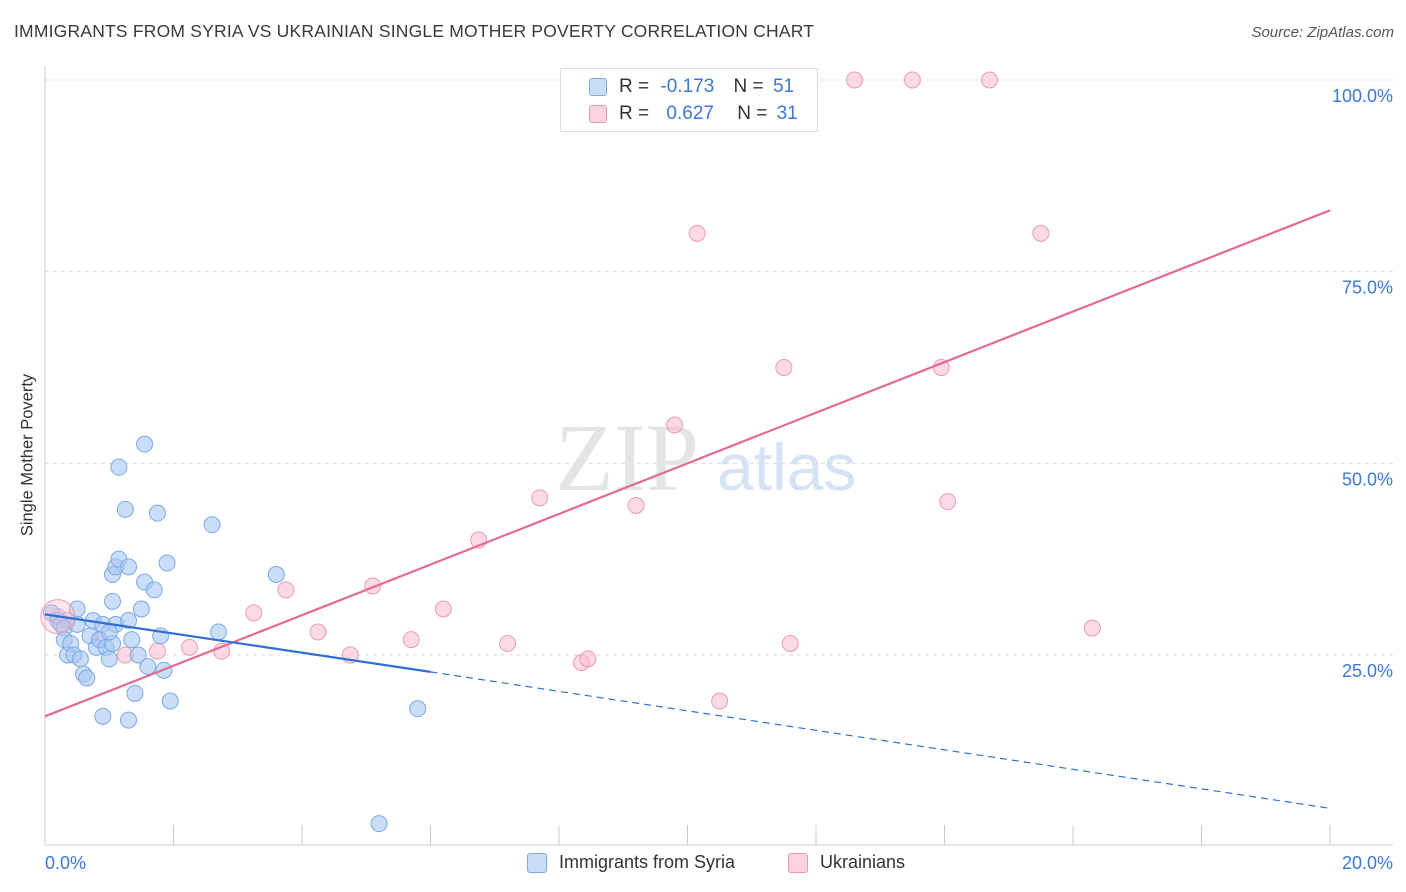 This screenshot has height=892, width=1406. What do you see at coordinates (787, 113) in the screenshot?
I see `ukrainians-n-value: 31` at bounding box center [787, 113].